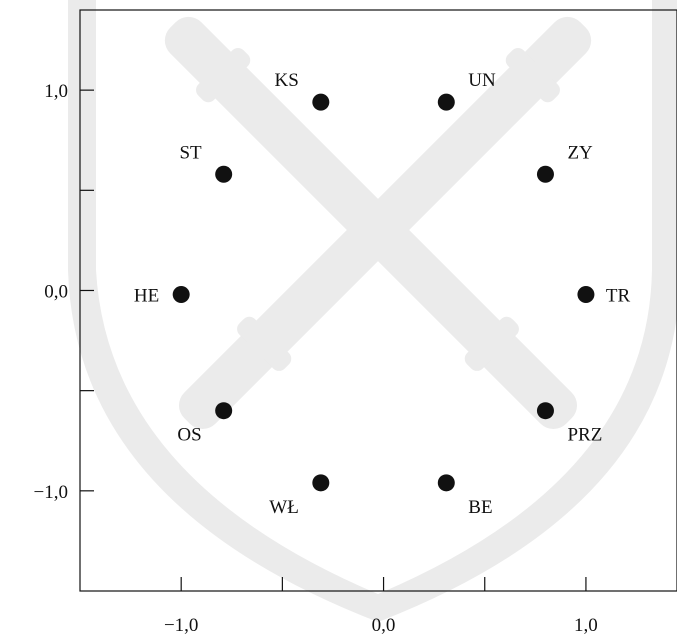 This screenshot has width=677, height=638. I want to click on x-tick-label: 0,0, so click(384, 625).